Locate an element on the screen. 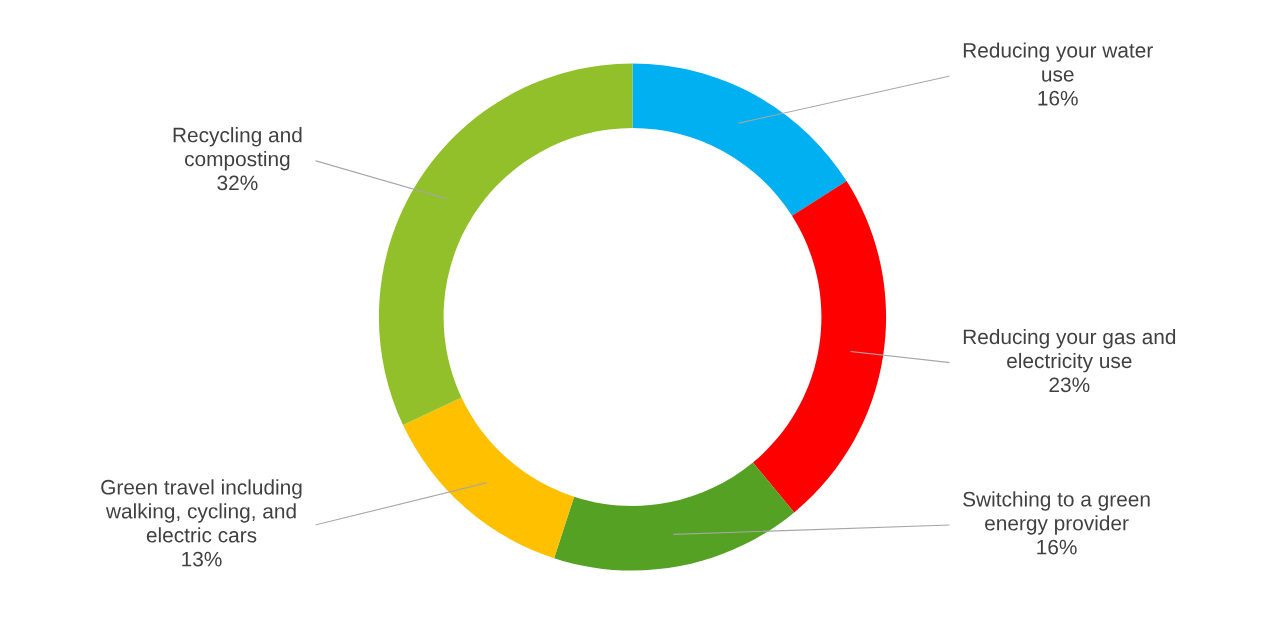  slice-label: Reducing your water use is located at coordinates (1058, 62).